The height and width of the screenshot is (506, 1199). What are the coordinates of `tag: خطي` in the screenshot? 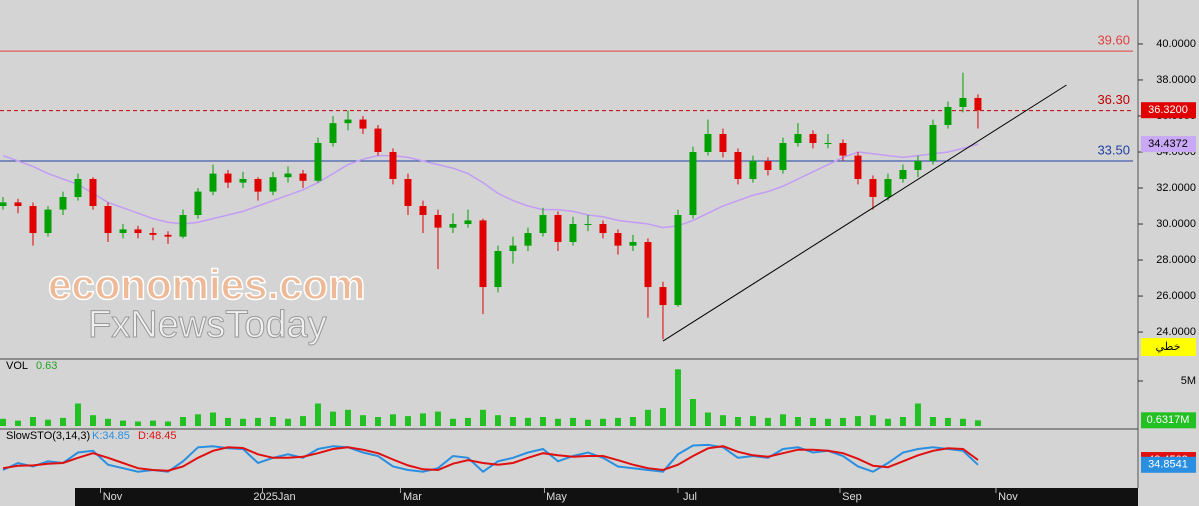 It's located at (1168, 347).